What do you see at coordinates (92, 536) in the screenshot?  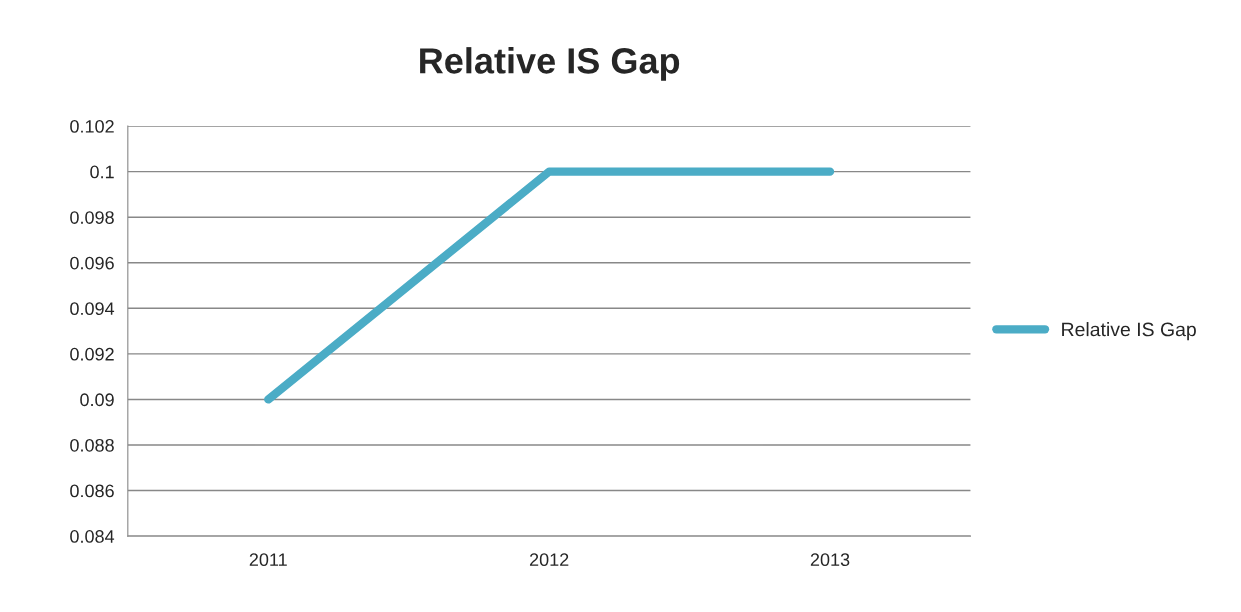 I see `y-tick-label: 0.084` at bounding box center [92, 536].